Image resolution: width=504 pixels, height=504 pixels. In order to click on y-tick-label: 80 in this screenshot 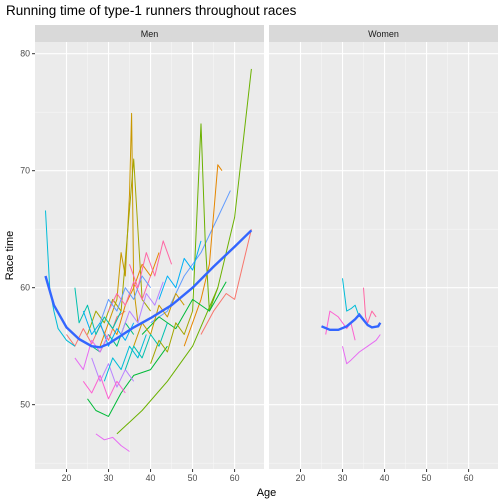, I will do `click(25, 54)`.